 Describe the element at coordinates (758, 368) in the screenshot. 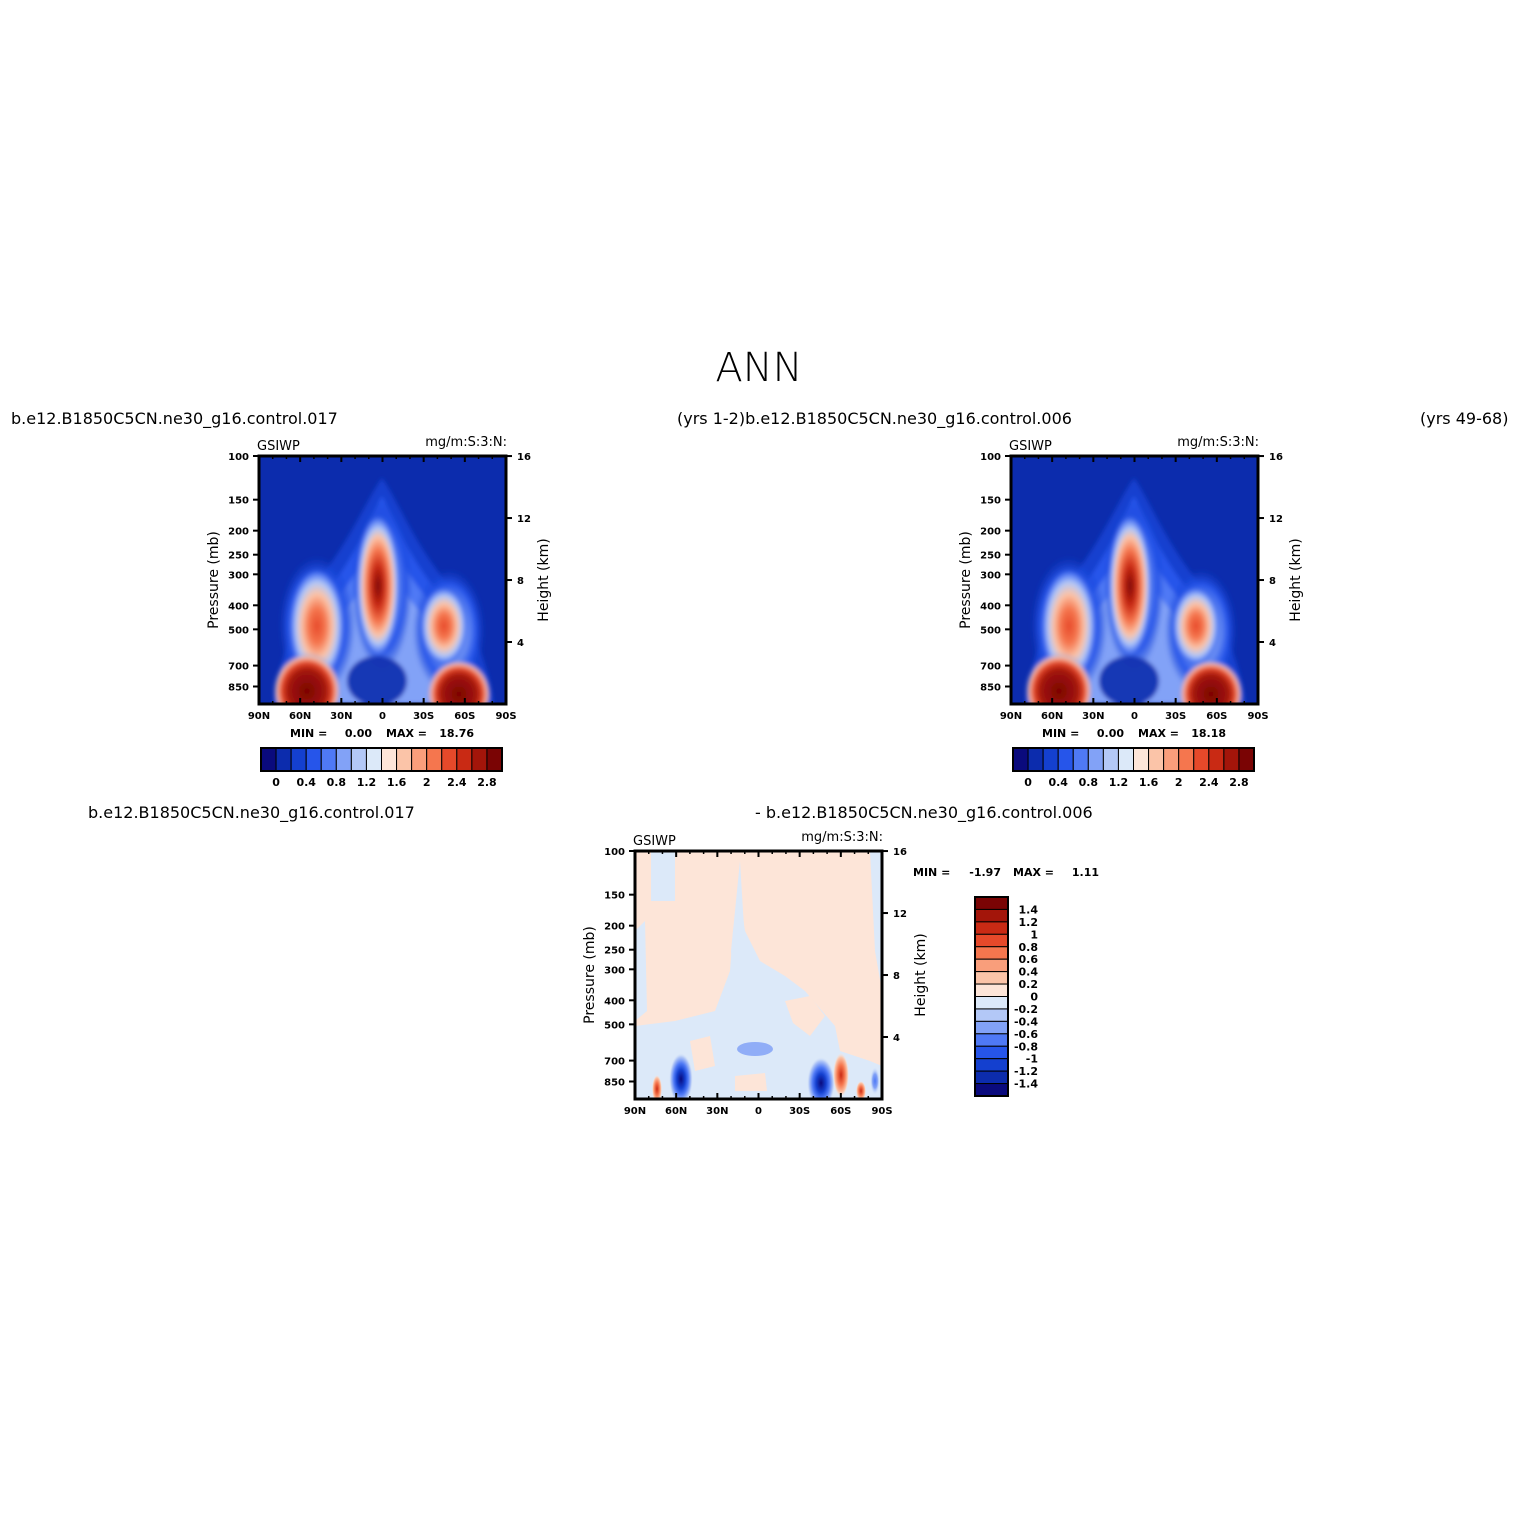

I see `page-title: ANN` at that location.